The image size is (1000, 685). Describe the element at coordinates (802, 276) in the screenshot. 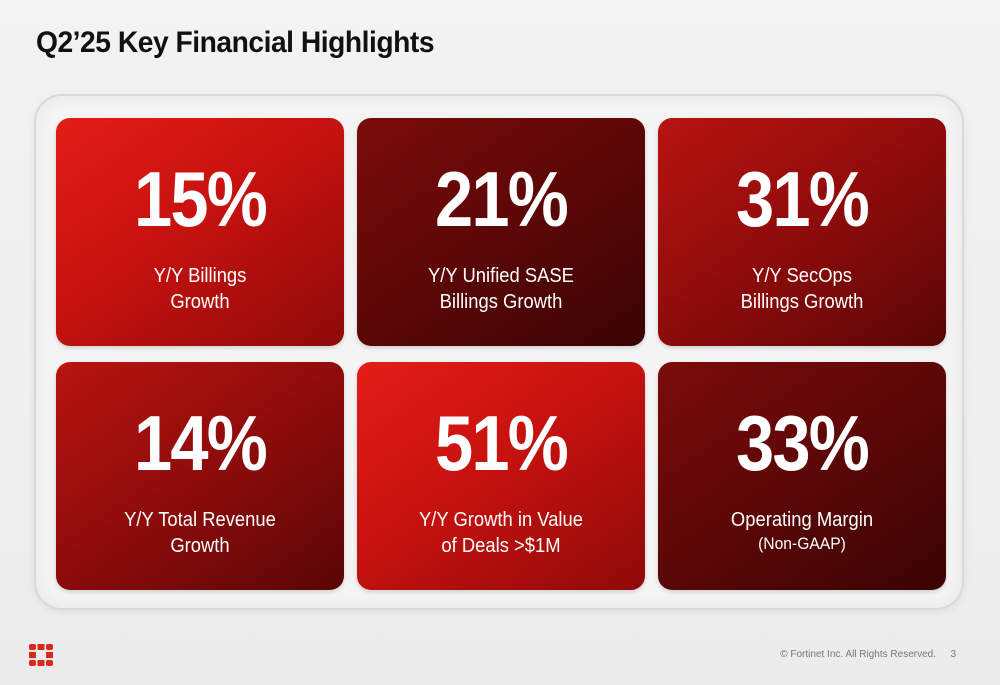

I see `highlight-label-line1: Y/Y SecOps` at that location.